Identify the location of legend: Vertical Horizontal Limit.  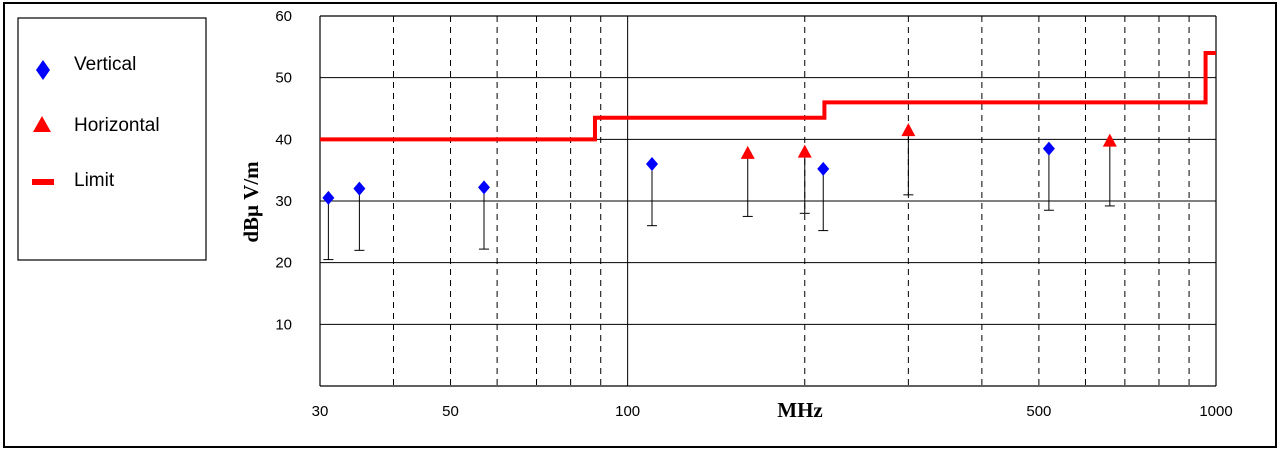
(112, 139).